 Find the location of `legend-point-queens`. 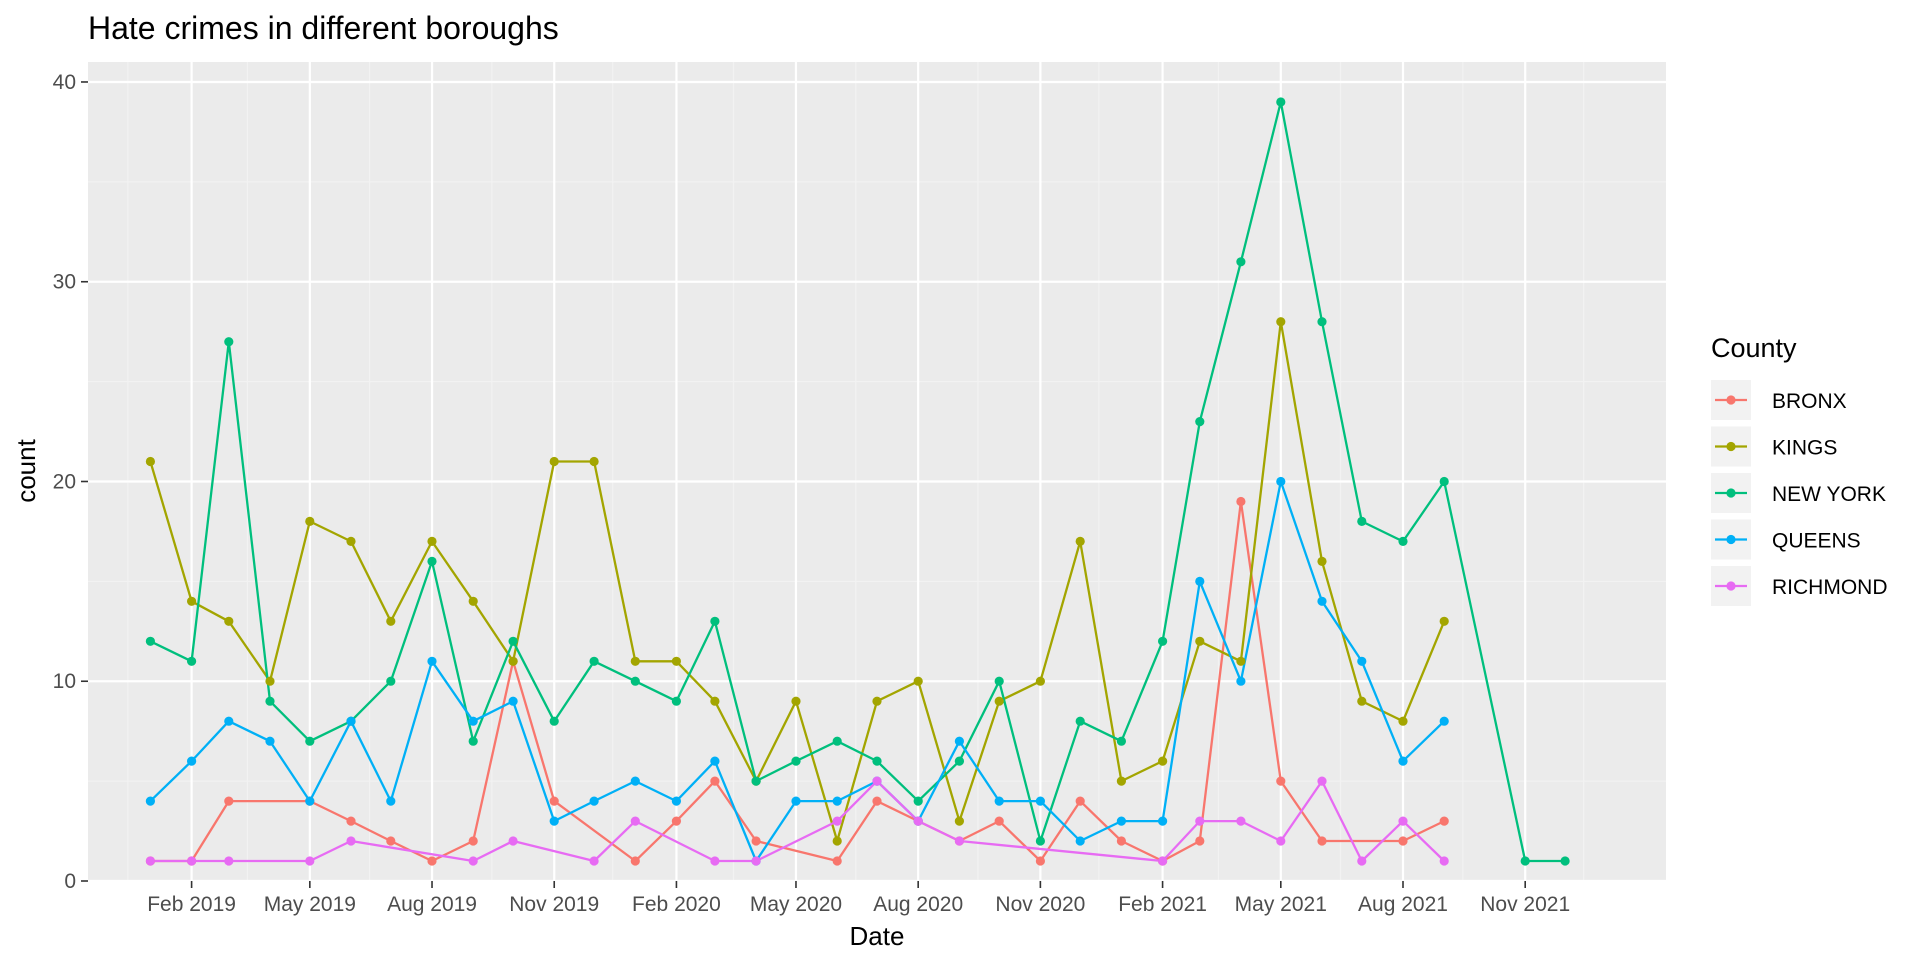

legend-point-queens is located at coordinates (1731, 539).